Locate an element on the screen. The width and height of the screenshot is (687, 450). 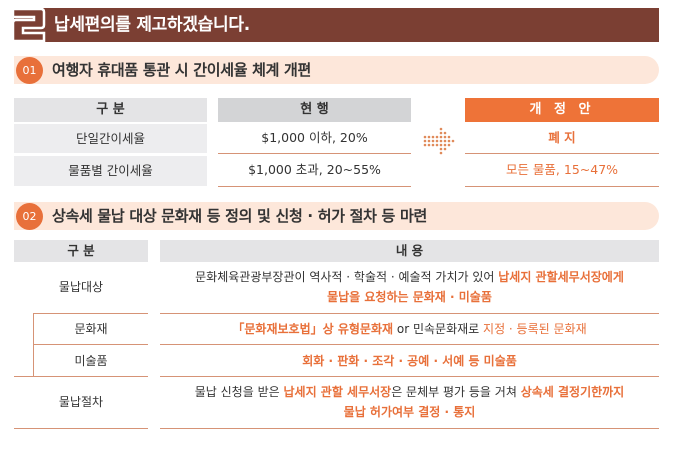
section-title-1: 여행자 휴대품 통관 시 간이세율 체계 개편 is located at coordinates (182, 70).